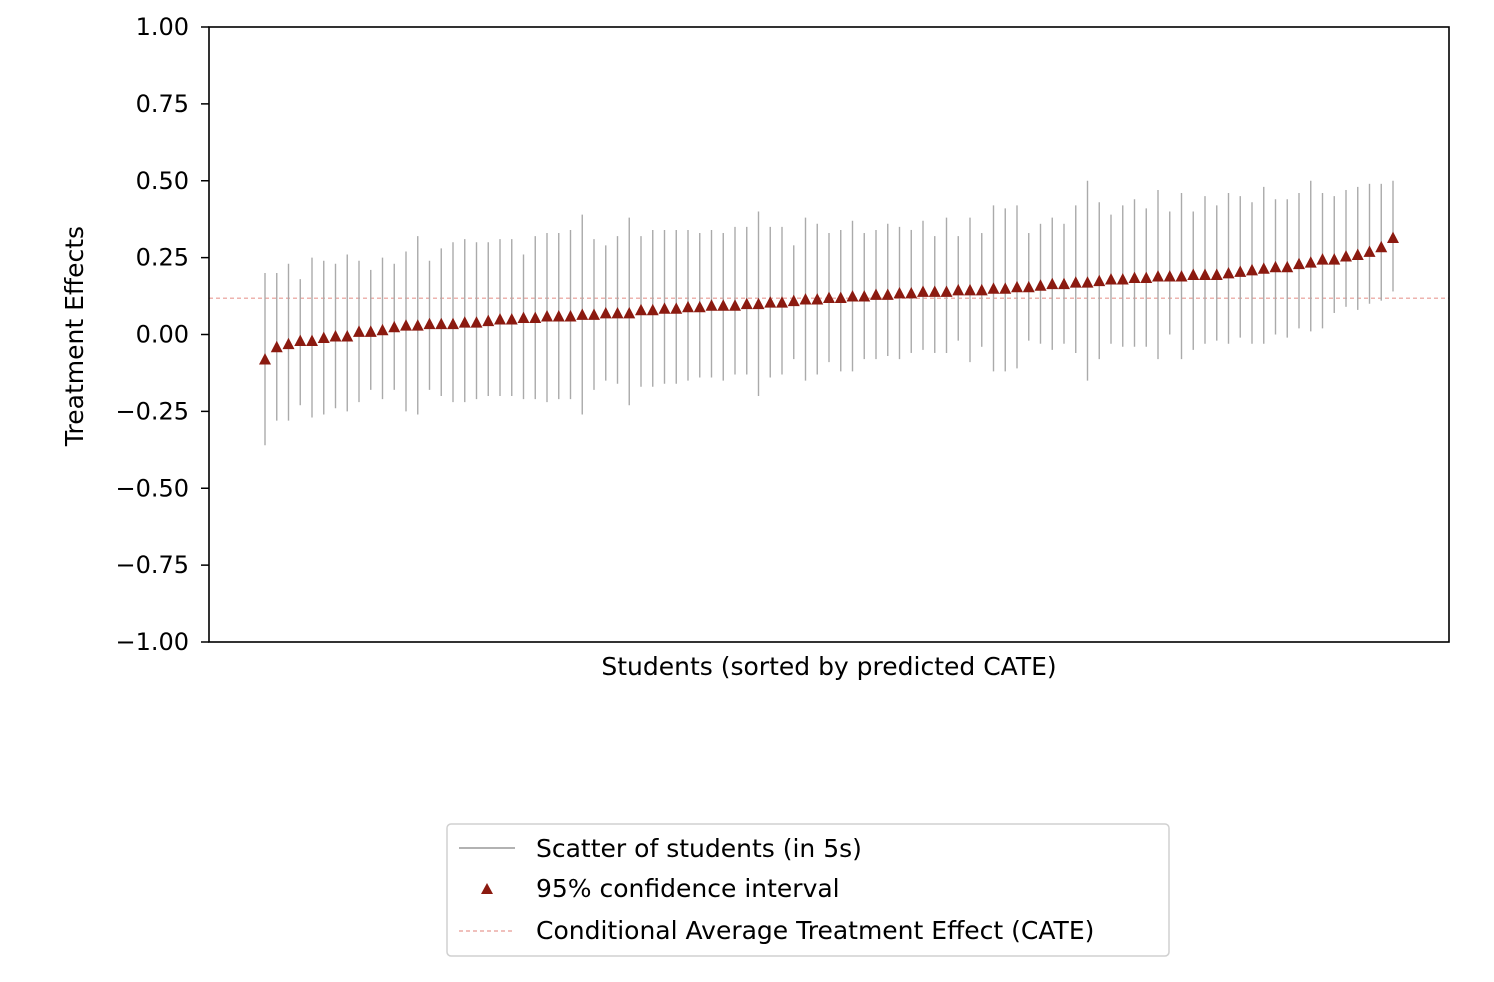 The height and width of the screenshot is (982, 1494). Describe the element at coordinates (699, 848) in the screenshot. I see `legend-item-scatter: Scatter of students (in 5s)` at that location.